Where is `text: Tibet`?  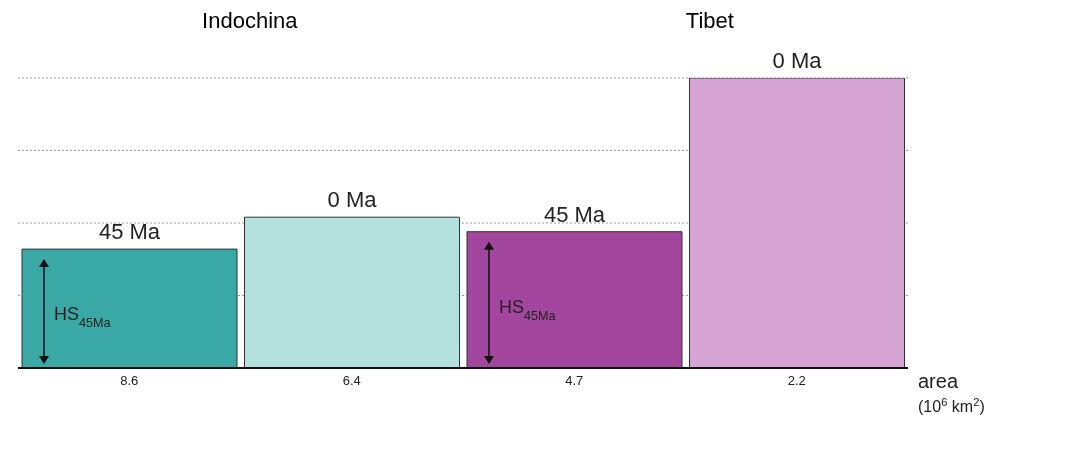 text: Tibet is located at coordinates (709, 21).